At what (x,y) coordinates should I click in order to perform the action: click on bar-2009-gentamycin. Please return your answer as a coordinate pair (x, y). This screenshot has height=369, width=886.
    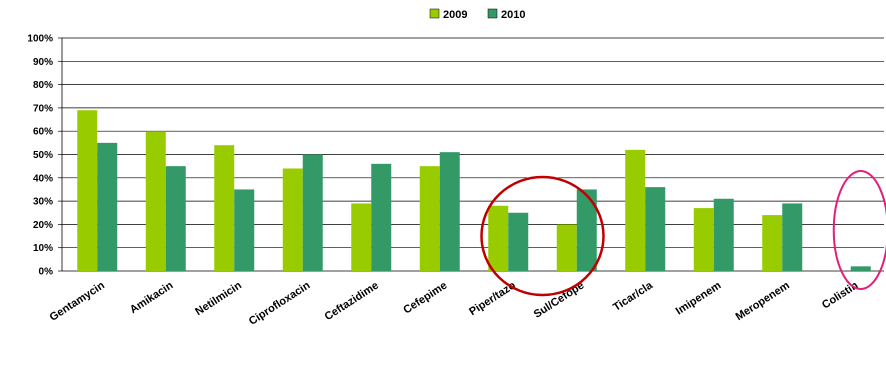
    Looking at the image, I should click on (87, 190).